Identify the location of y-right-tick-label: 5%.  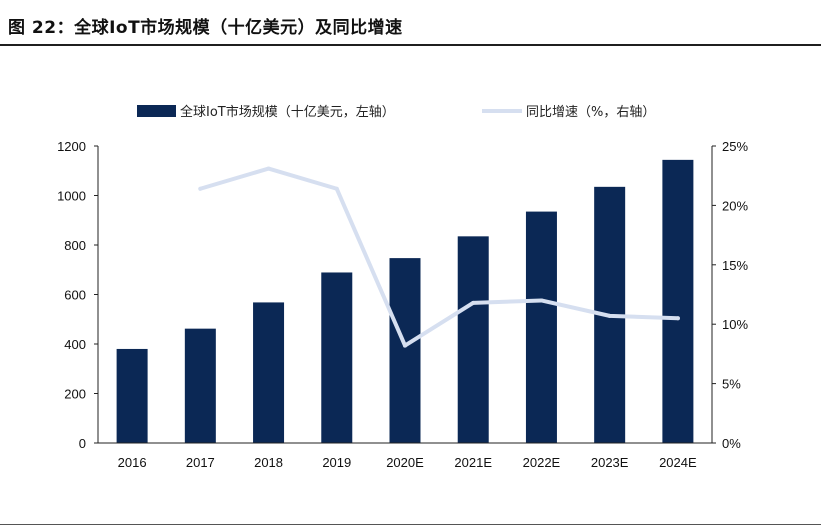
(731, 384).